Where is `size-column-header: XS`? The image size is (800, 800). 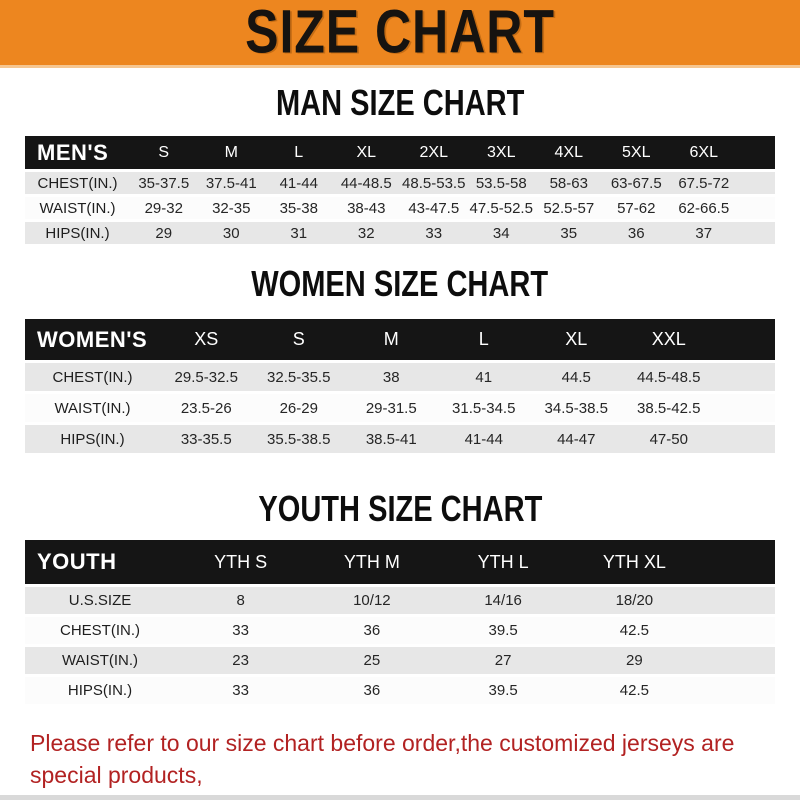 size-column-header: XS is located at coordinates (206, 339).